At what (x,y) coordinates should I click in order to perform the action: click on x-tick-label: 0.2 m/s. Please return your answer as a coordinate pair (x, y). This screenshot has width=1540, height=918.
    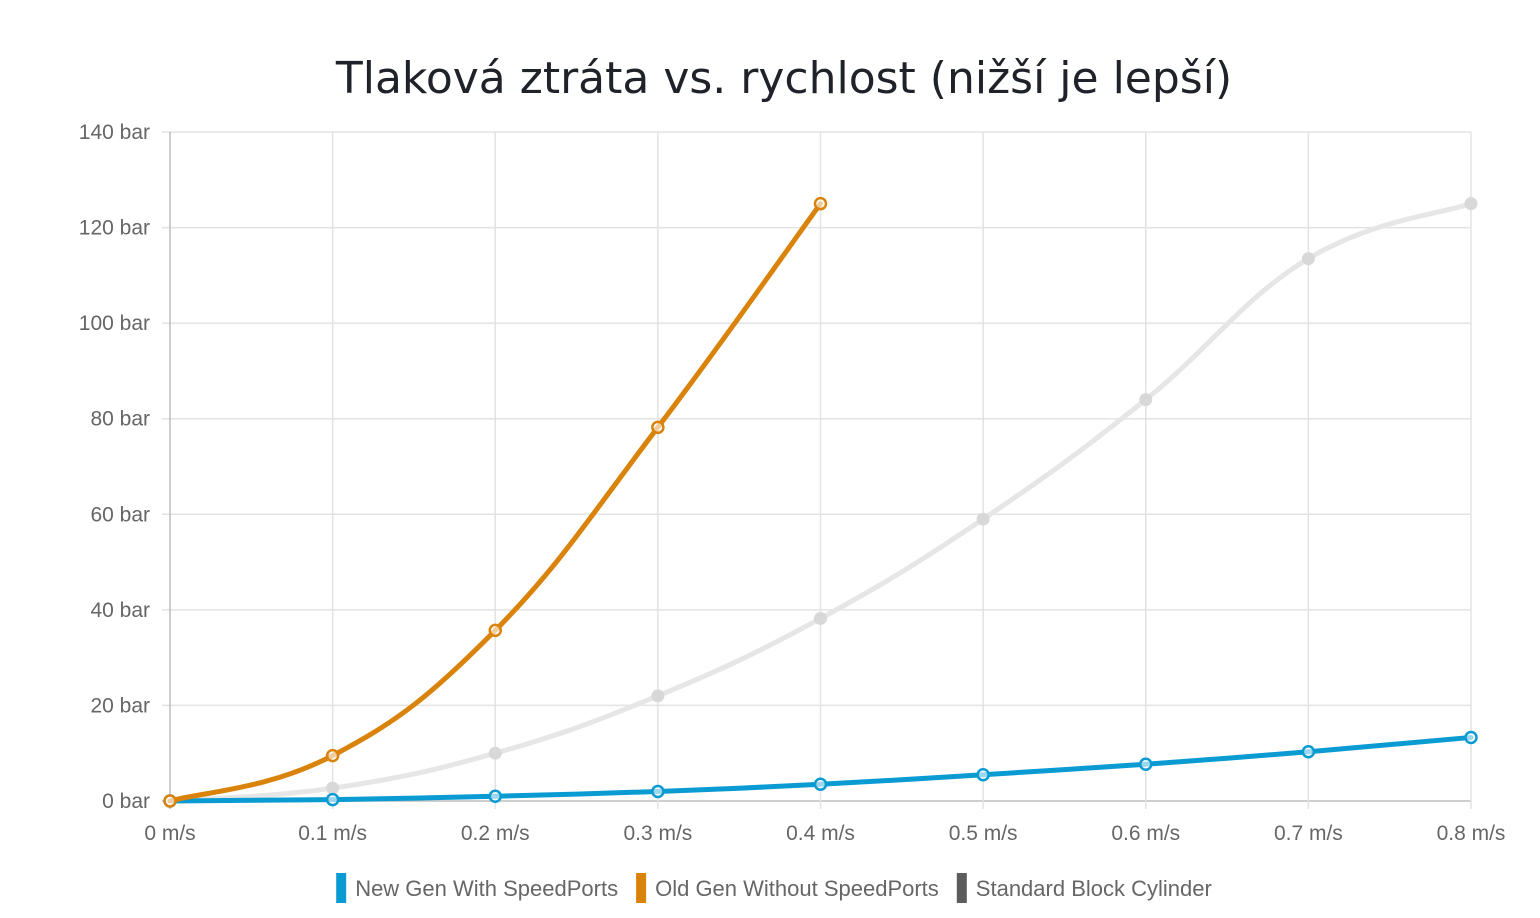
    Looking at the image, I should click on (495, 833).